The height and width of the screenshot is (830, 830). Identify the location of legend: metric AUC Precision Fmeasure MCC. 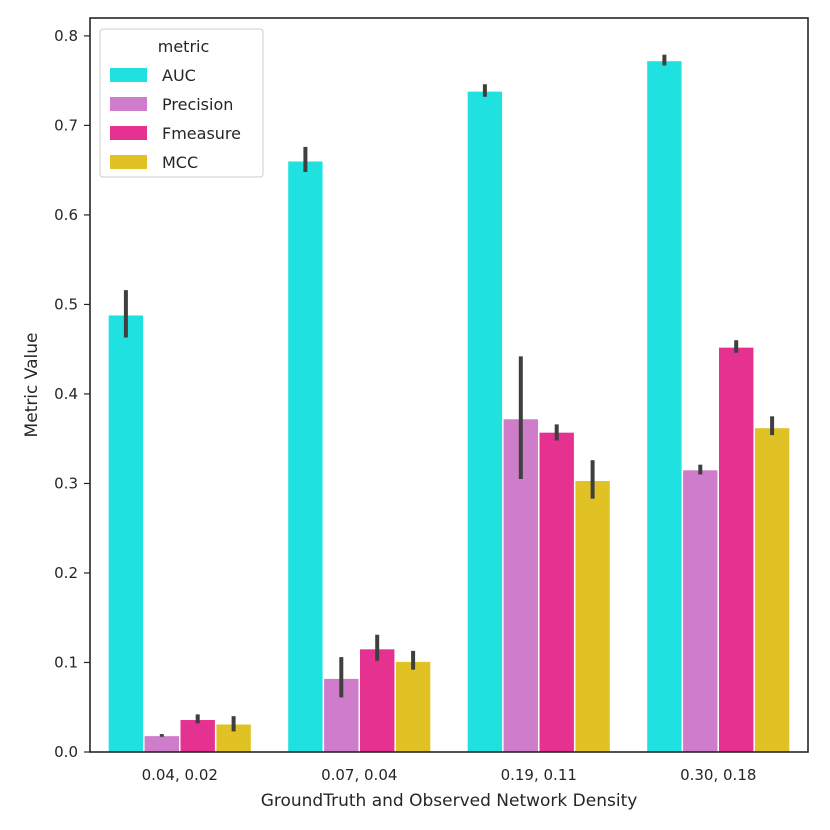
(181, 103).